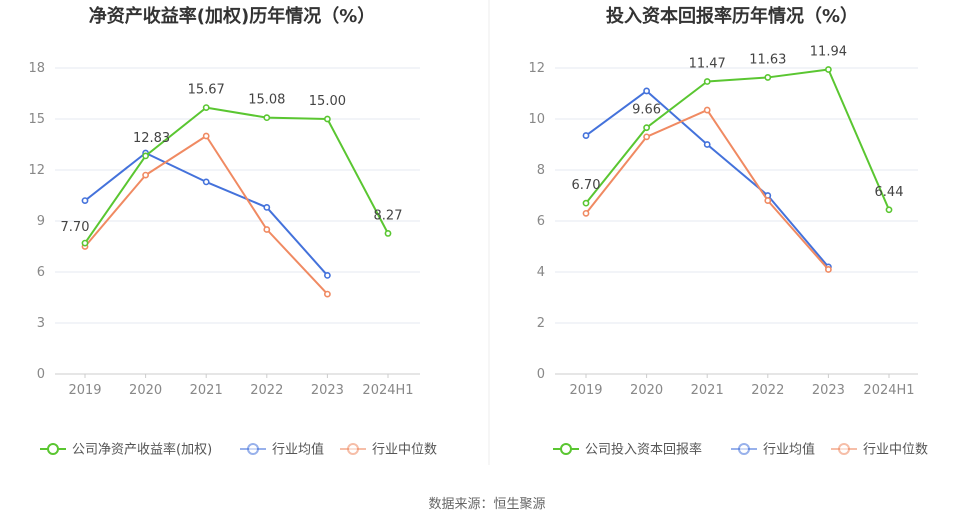 The height and width of the screenshot is (525, 975). What do you see at coordinates (541, 272) in the screenshot?
I see `y-tick-label: 4` at bounding box center [541, 272].